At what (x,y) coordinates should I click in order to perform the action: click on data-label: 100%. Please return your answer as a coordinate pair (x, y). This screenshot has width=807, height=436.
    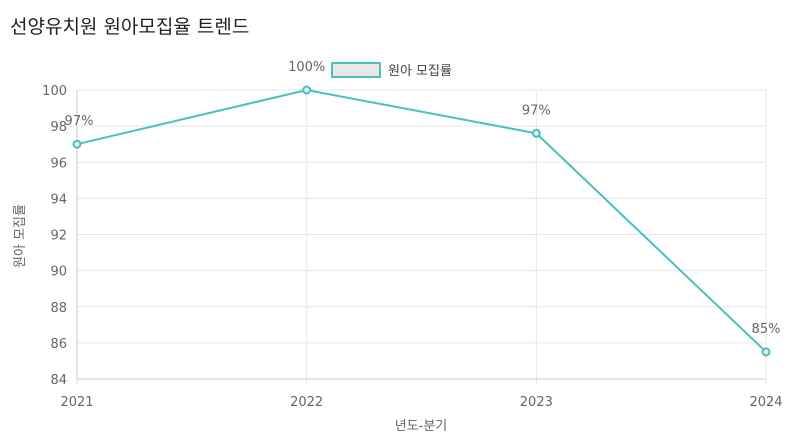
    Looking at the image, I should click on (306, 67).